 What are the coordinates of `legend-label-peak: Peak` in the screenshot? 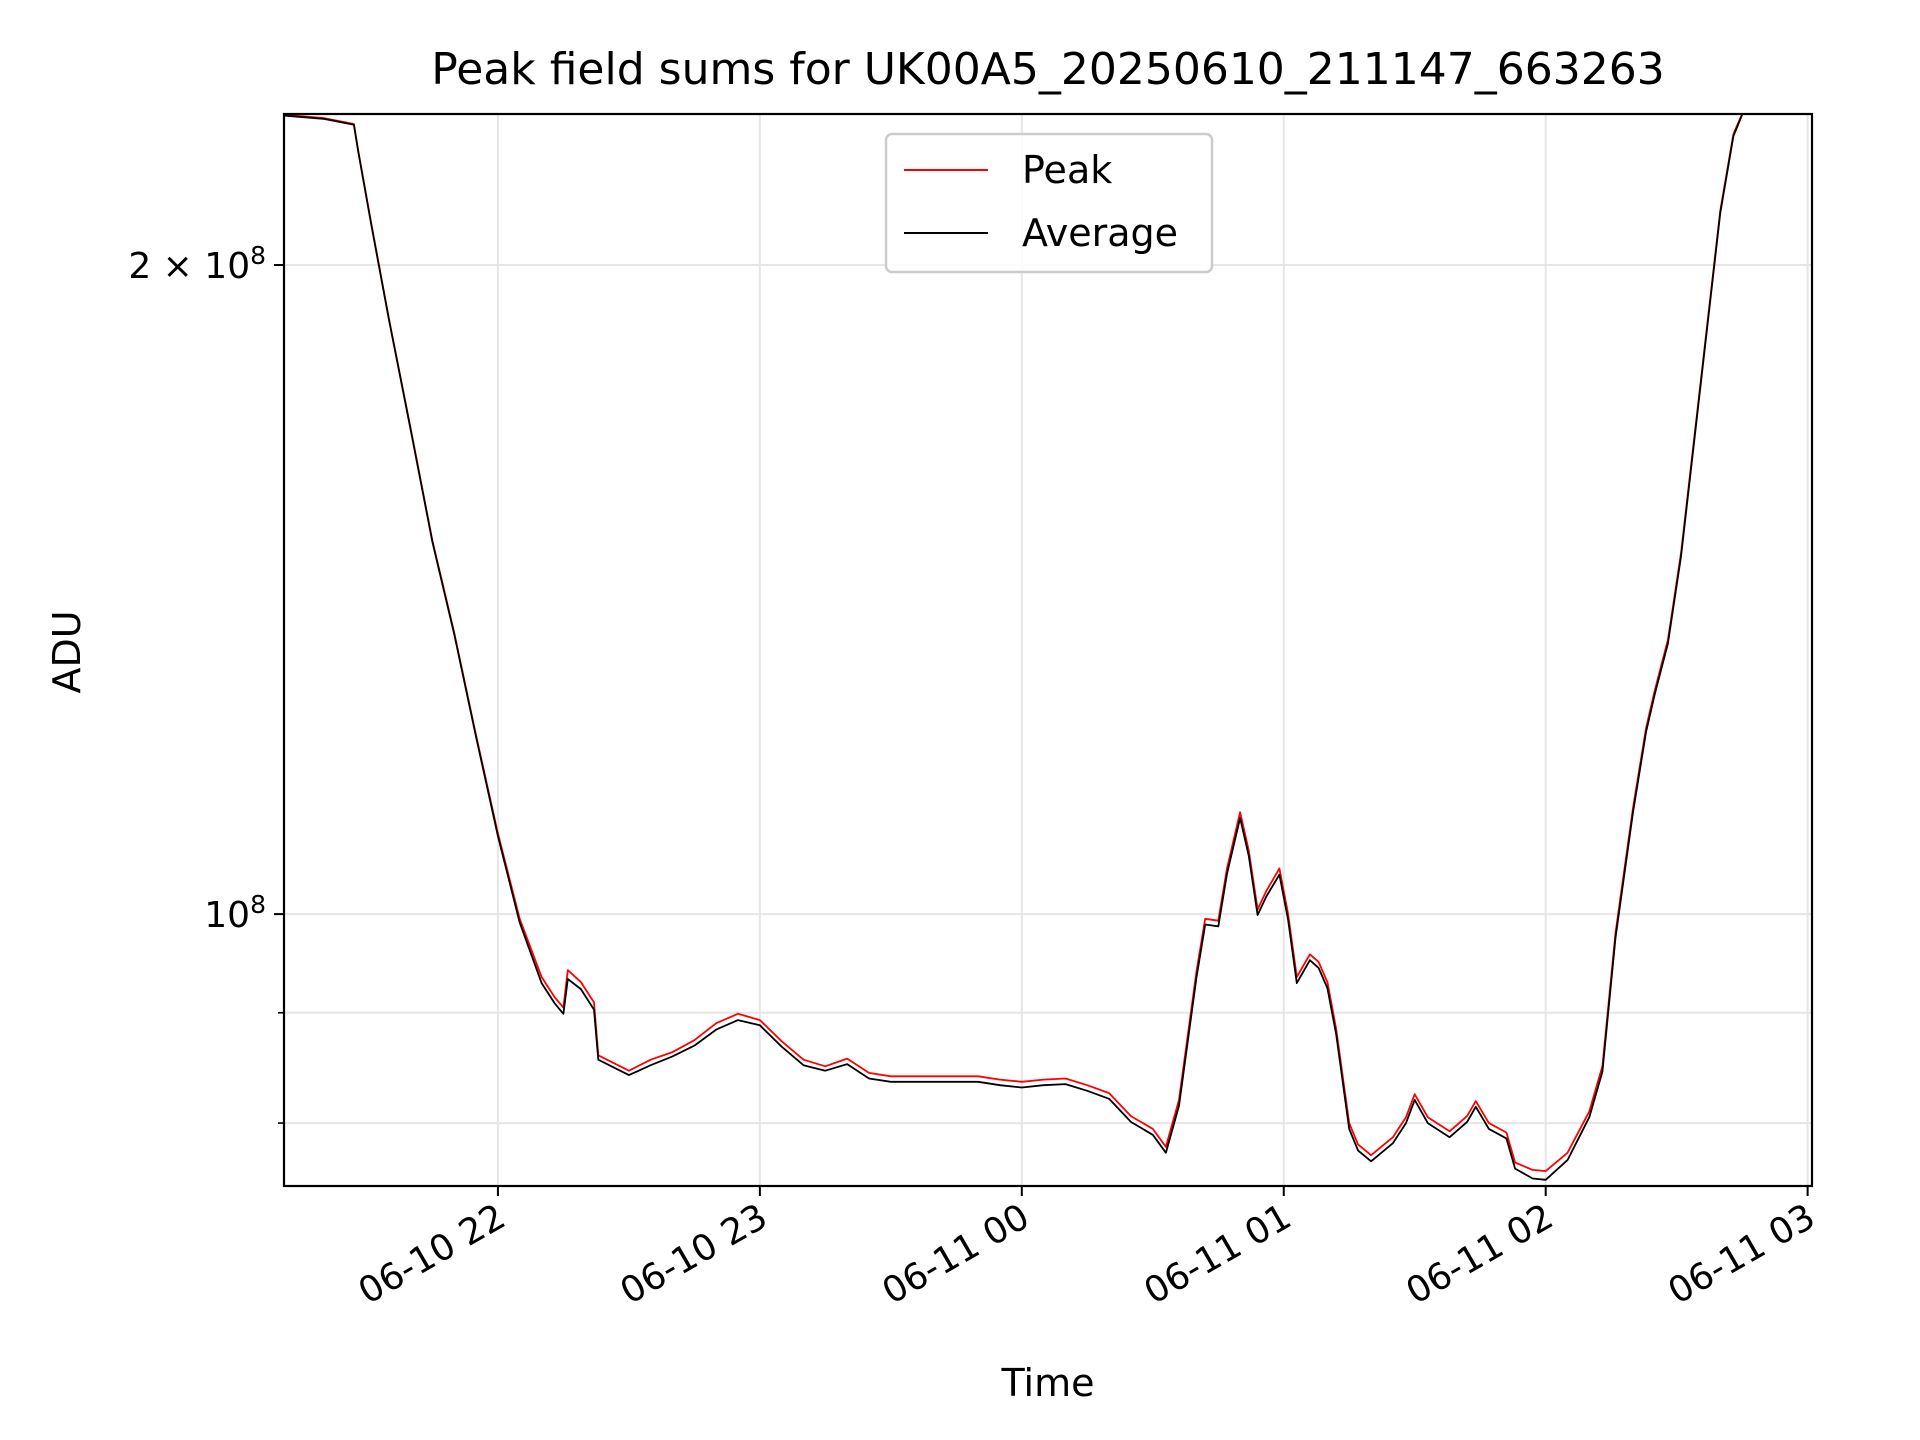 It's located at (1067, 170).